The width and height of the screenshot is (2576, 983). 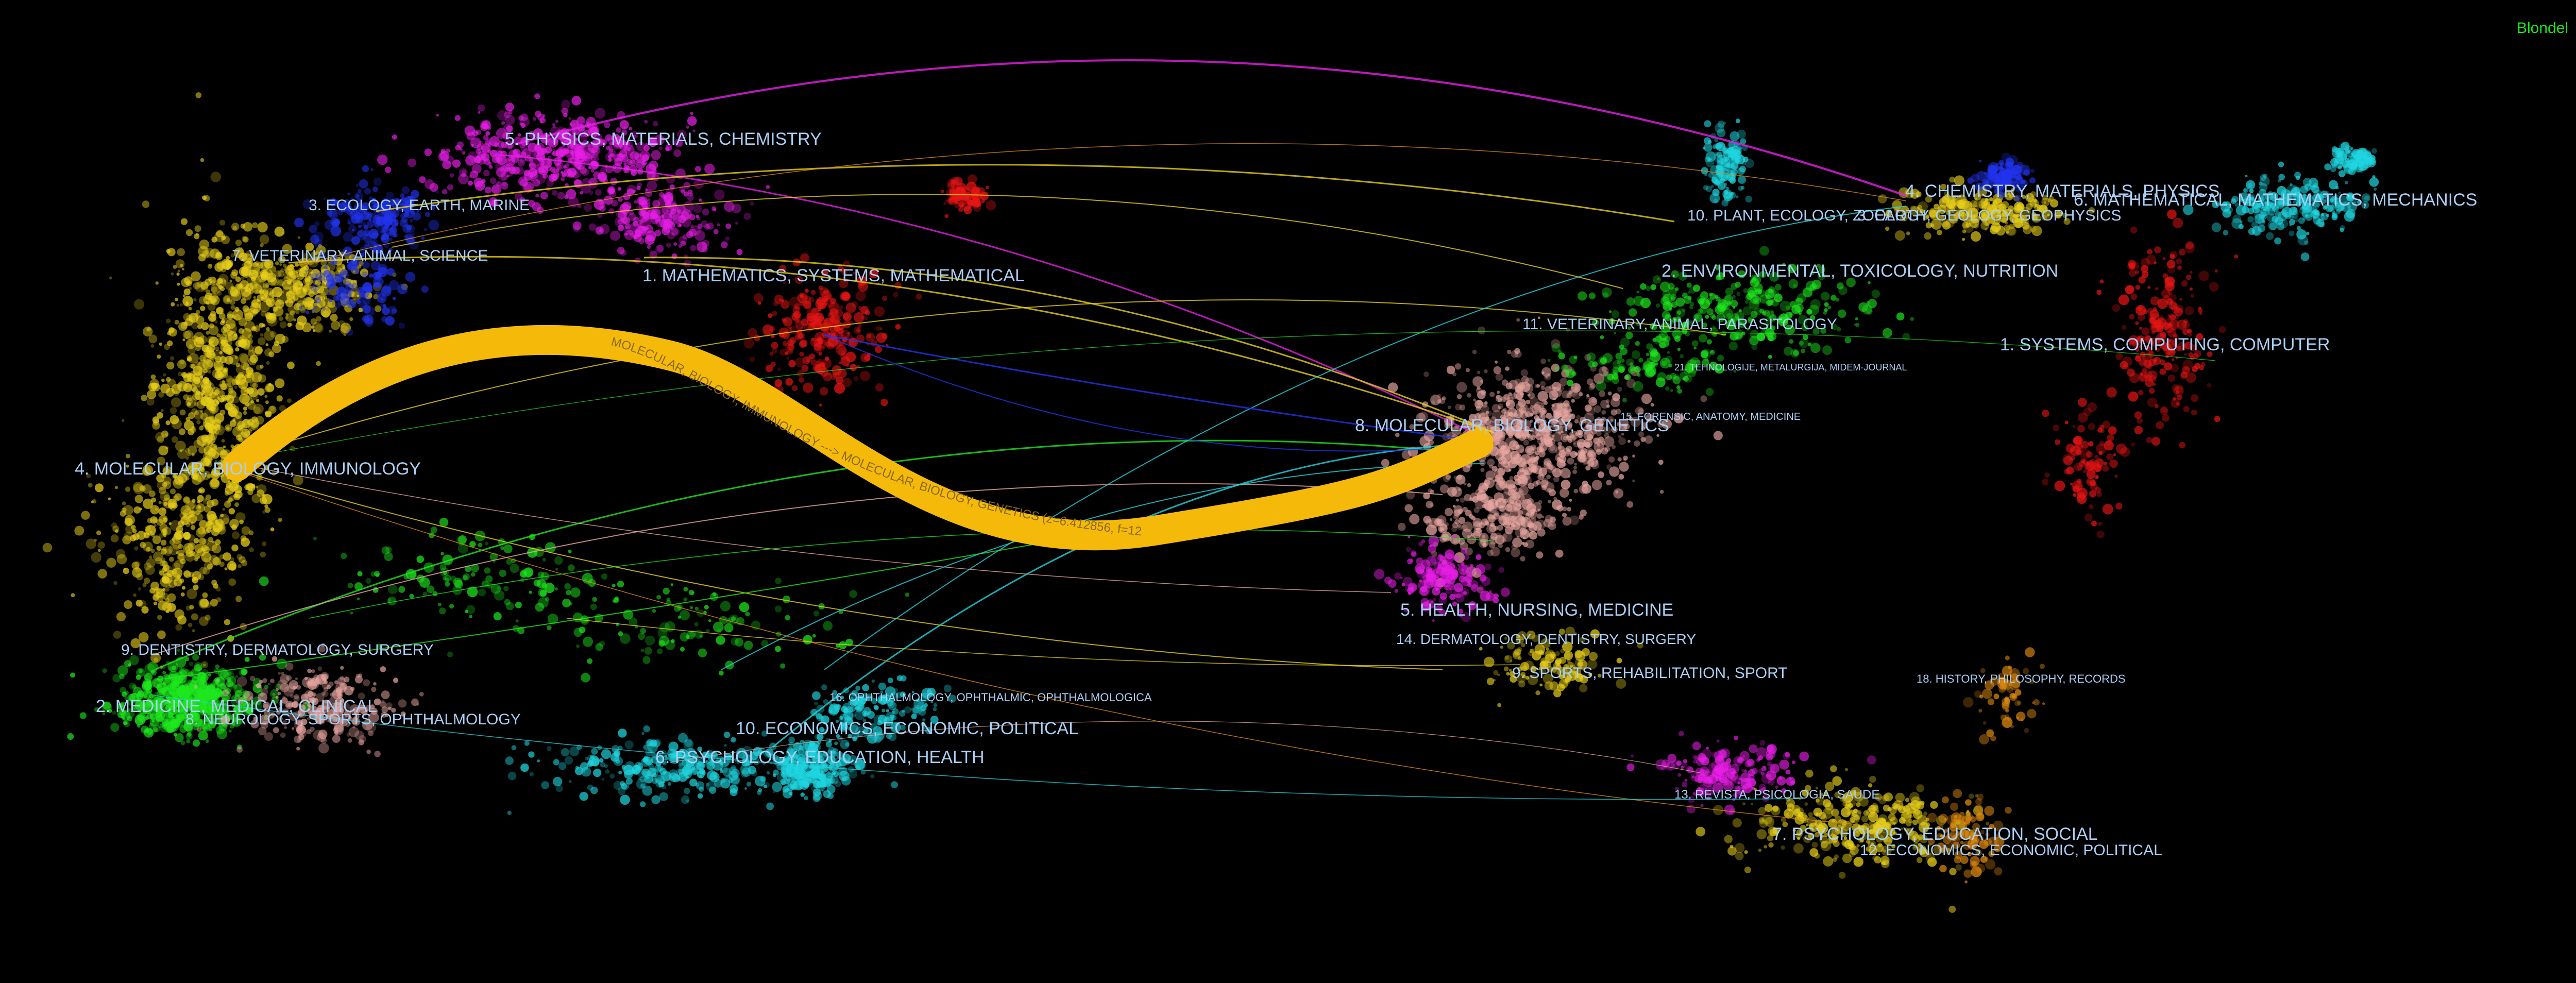 What do you see at coordinates (419, 205) in the screenshot?
I see `left-cluster-3-label: 3. ECOLOGY, EARTH, MARINE` at bounding box center [419, 205].